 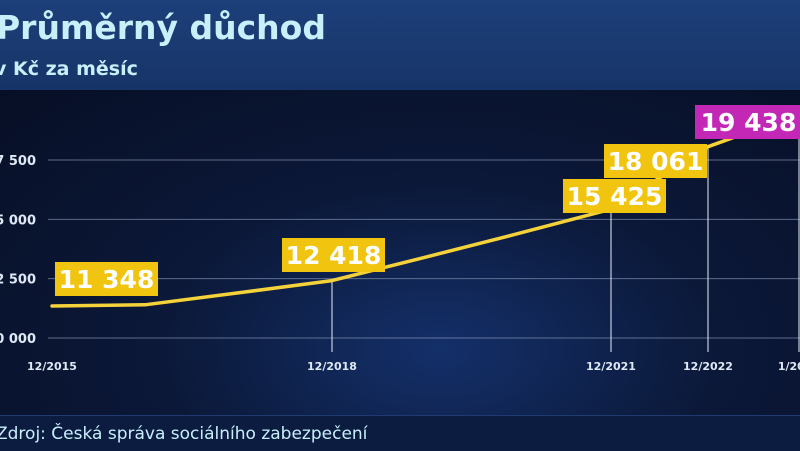 What do you see at coordinates (332, 366) in the screenshot?
I see `x-tick-label: 12/2018` at bounding box center [332, 366].